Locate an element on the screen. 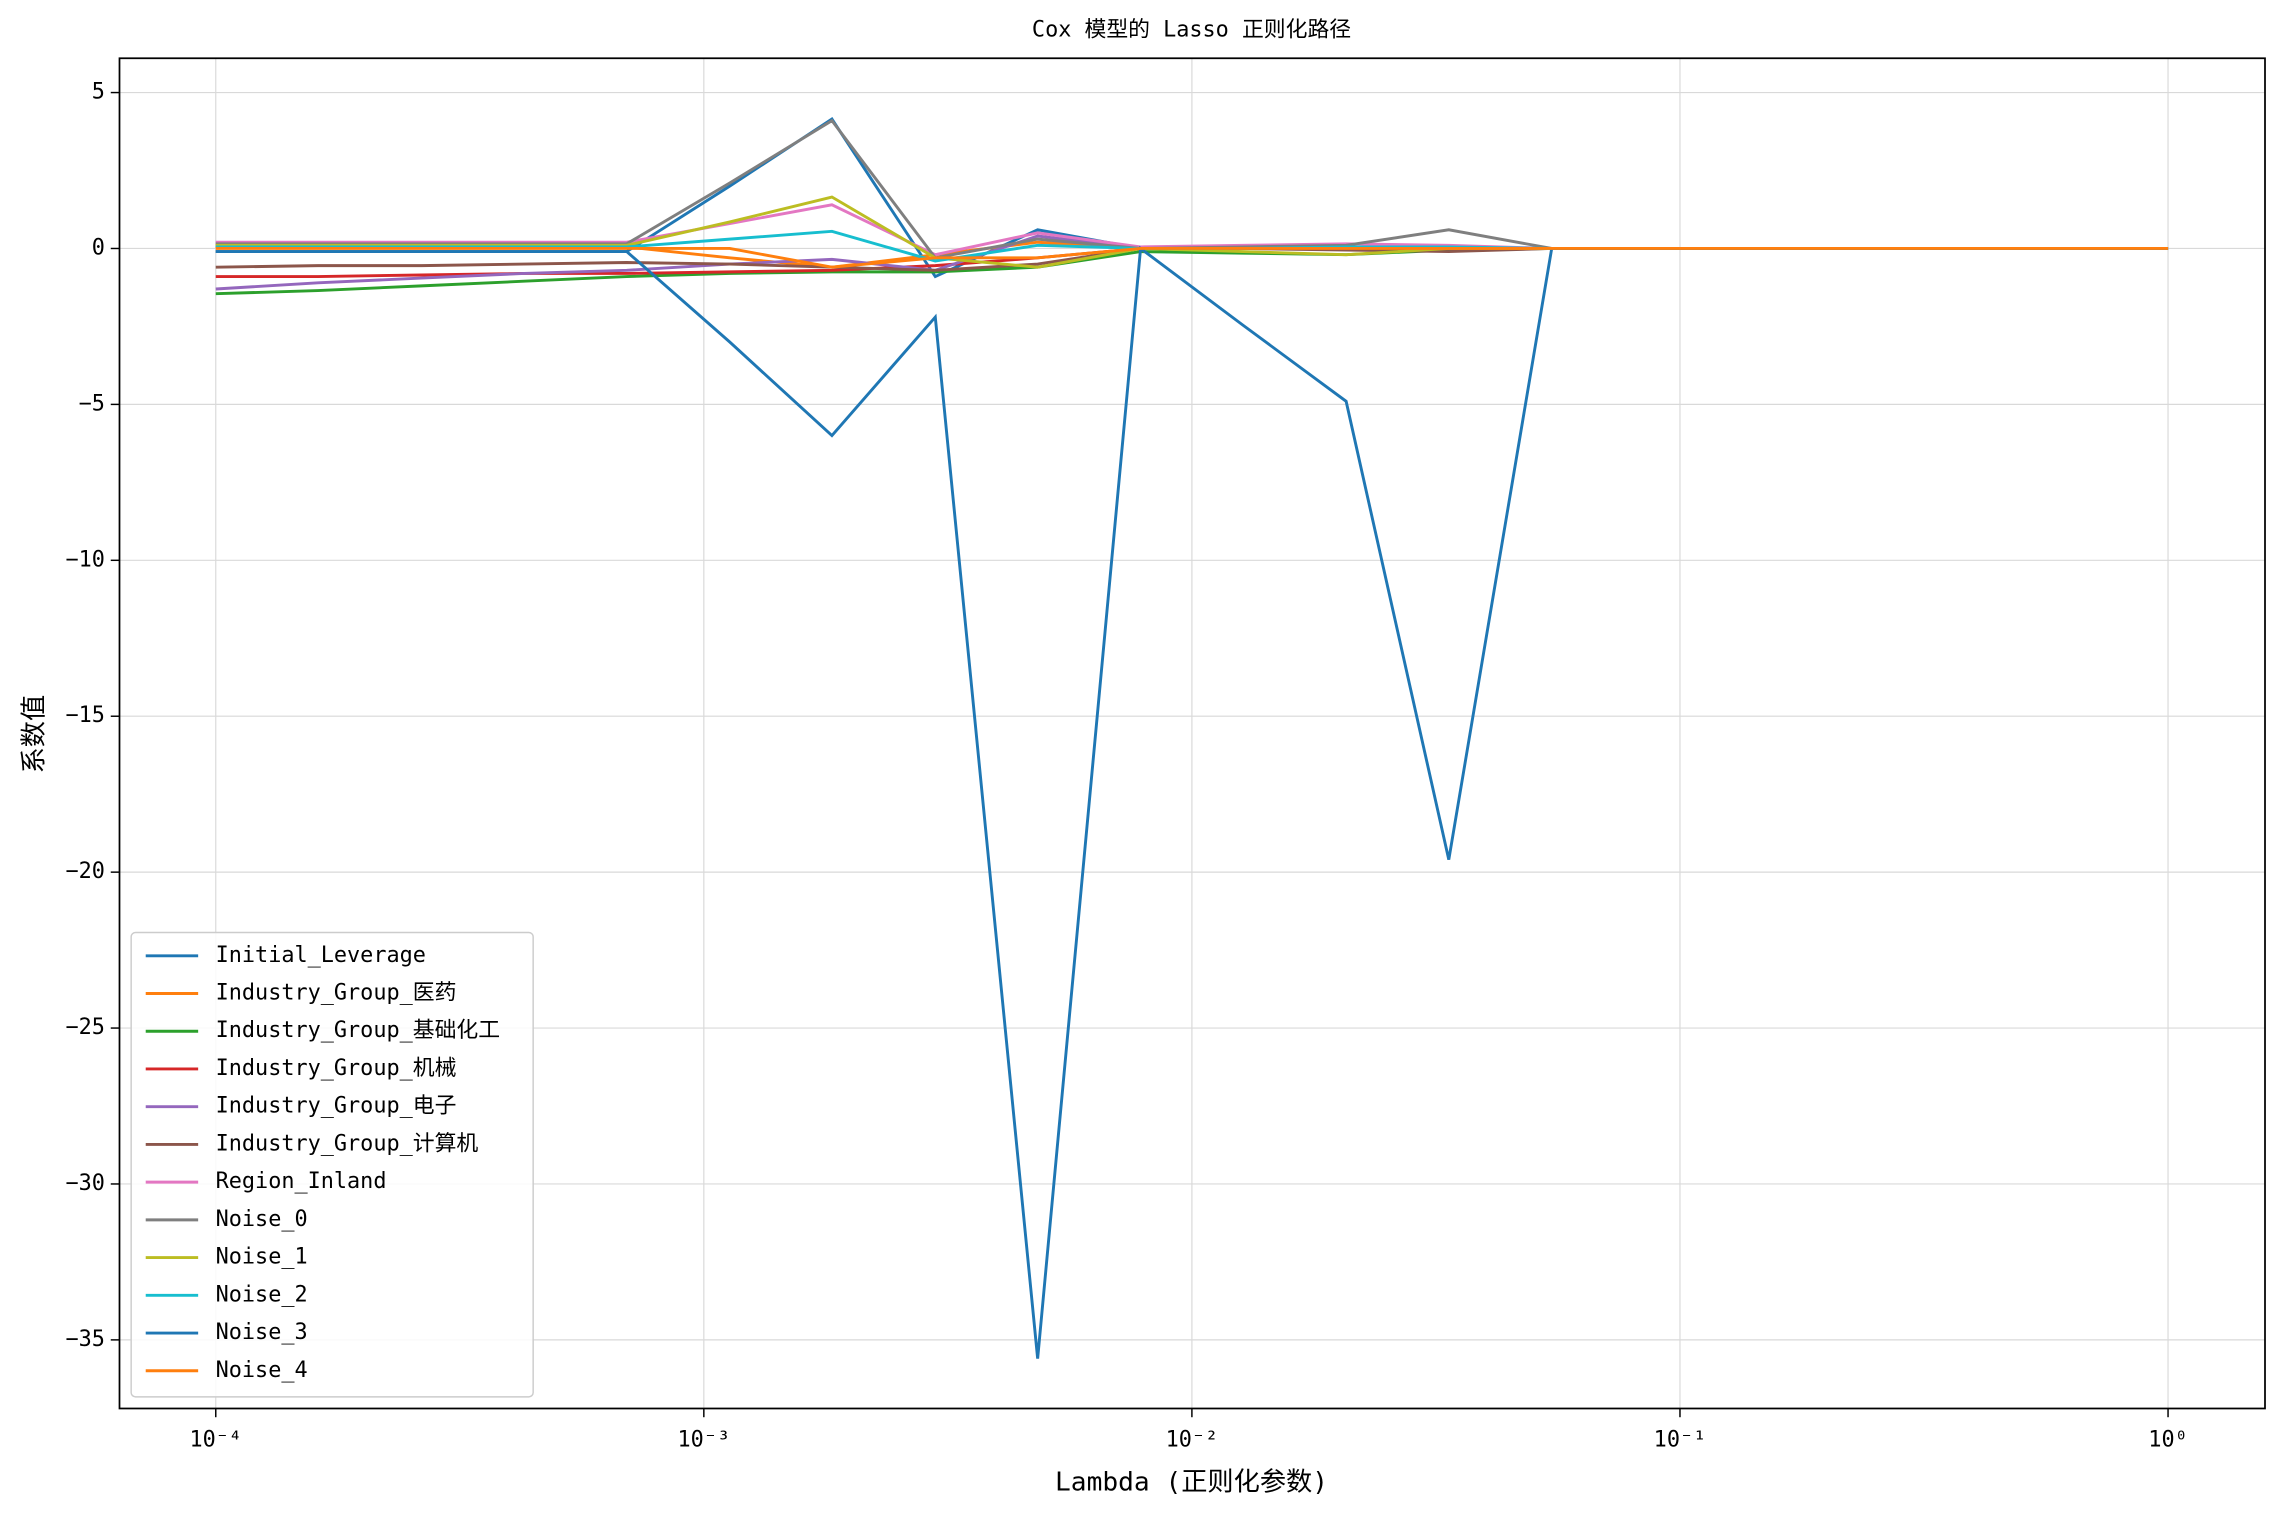  x-tick-label: 10⁻² is located at coordinates (1192, 1440).